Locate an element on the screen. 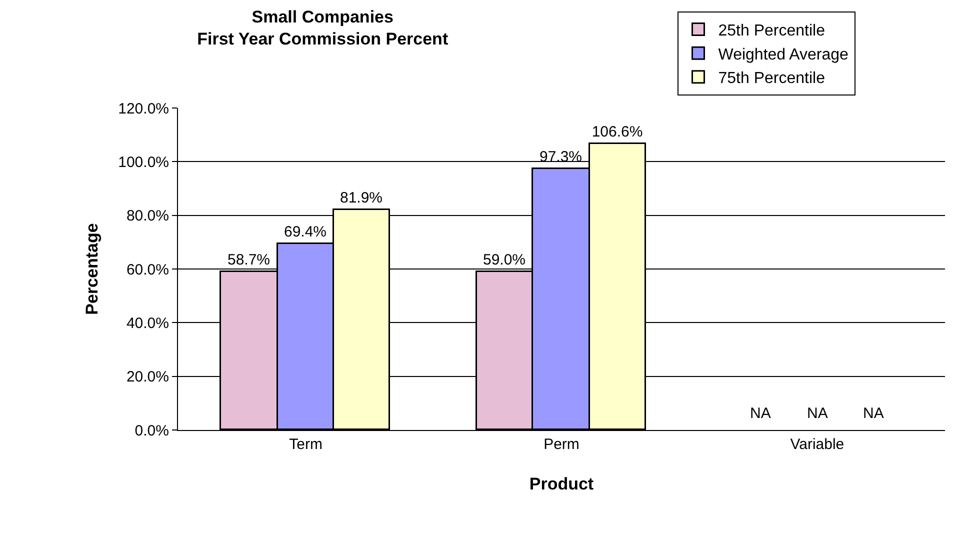  x-tick-label: Perm is located at coordinates (562, 444).